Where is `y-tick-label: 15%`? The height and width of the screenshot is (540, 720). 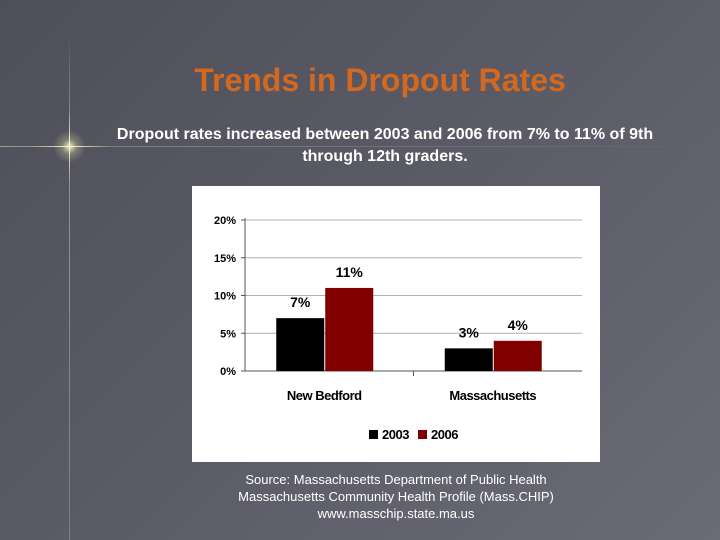
y-tick-label: 15% is located at coordinates (225, 259).